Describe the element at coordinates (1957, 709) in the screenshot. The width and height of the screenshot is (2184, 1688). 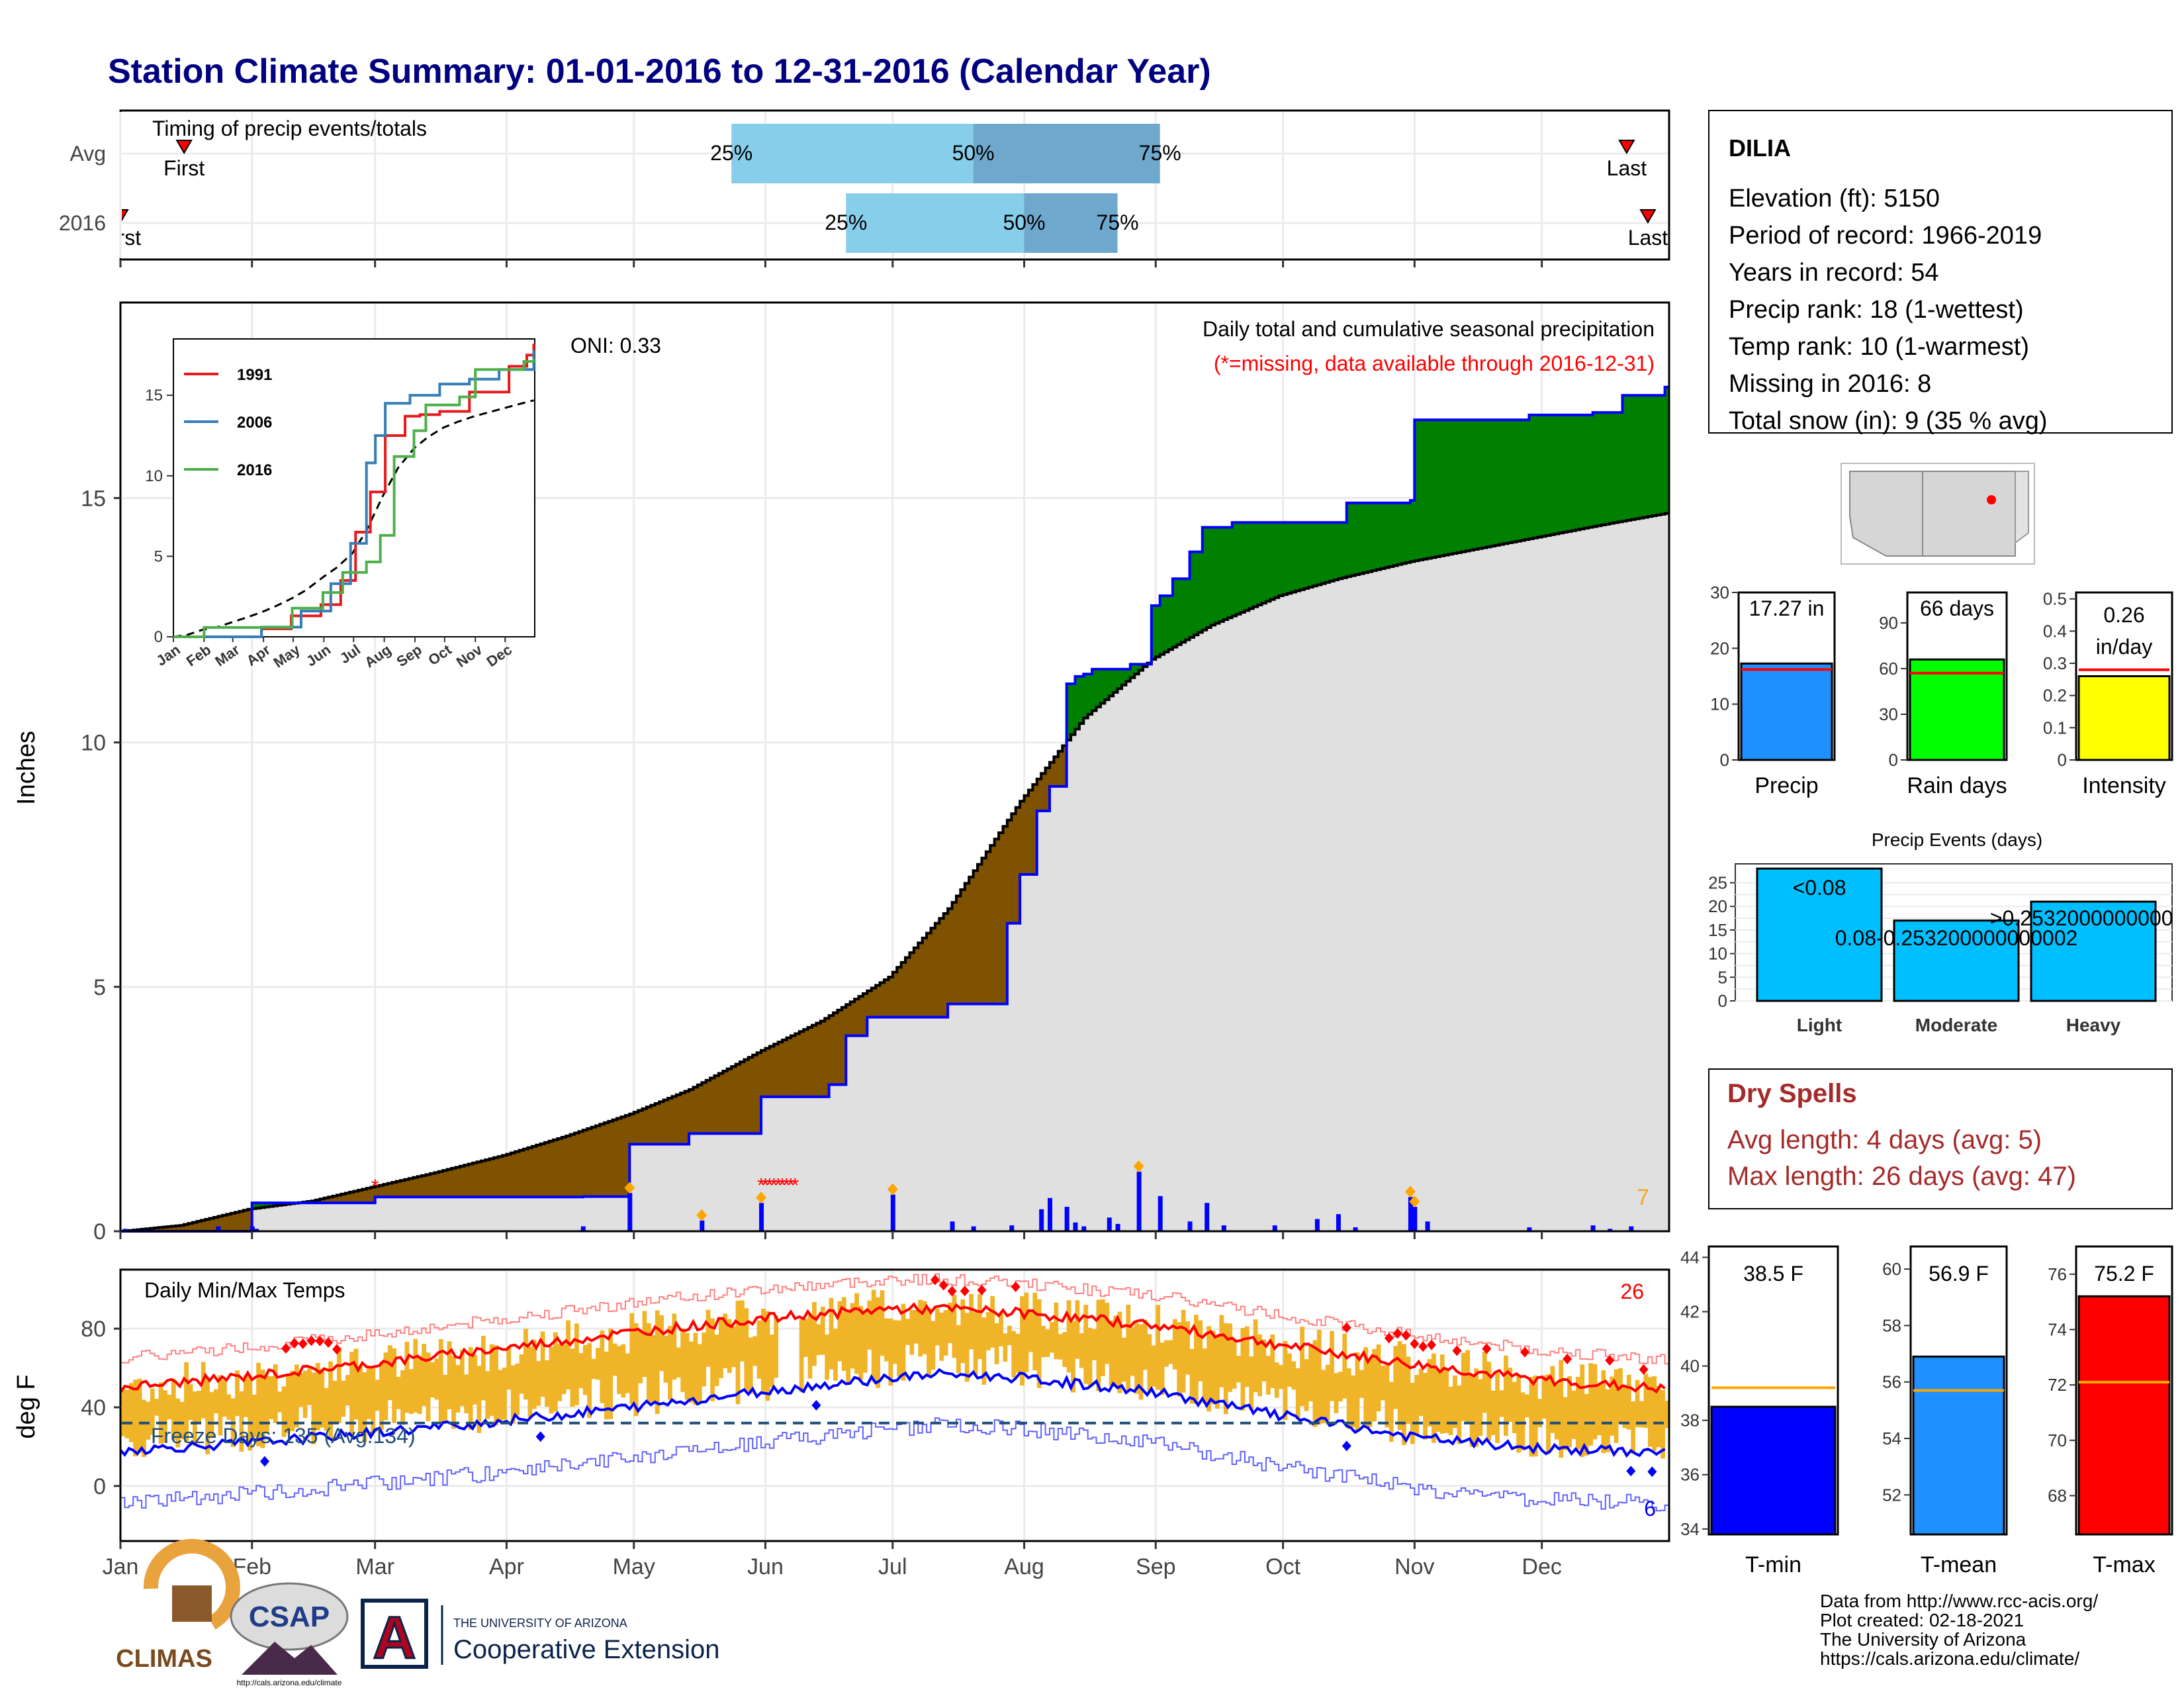
I see `season-bar` at that location.